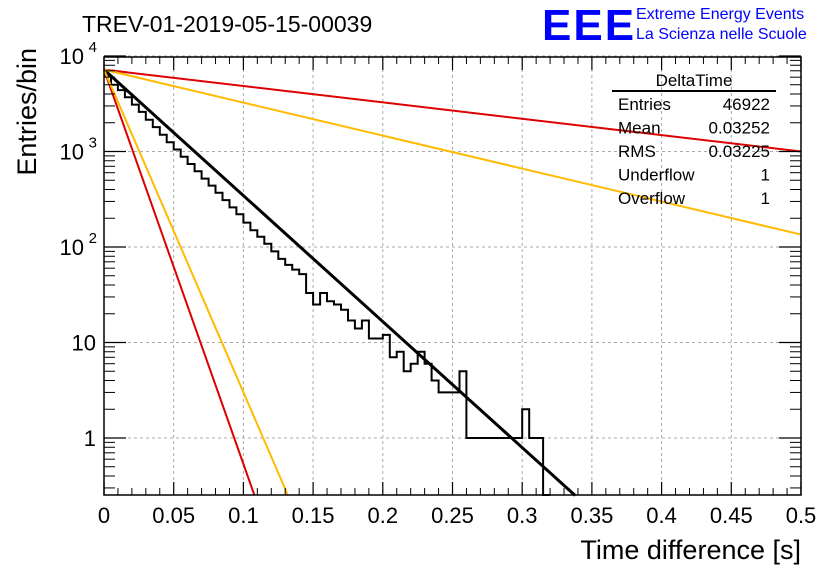 Image resolution: width=836 pixels, height=572 pixels. Describe the element at coordinates (639, 128) in the screenshot. I see `stats-row-label: Mean` at that location.